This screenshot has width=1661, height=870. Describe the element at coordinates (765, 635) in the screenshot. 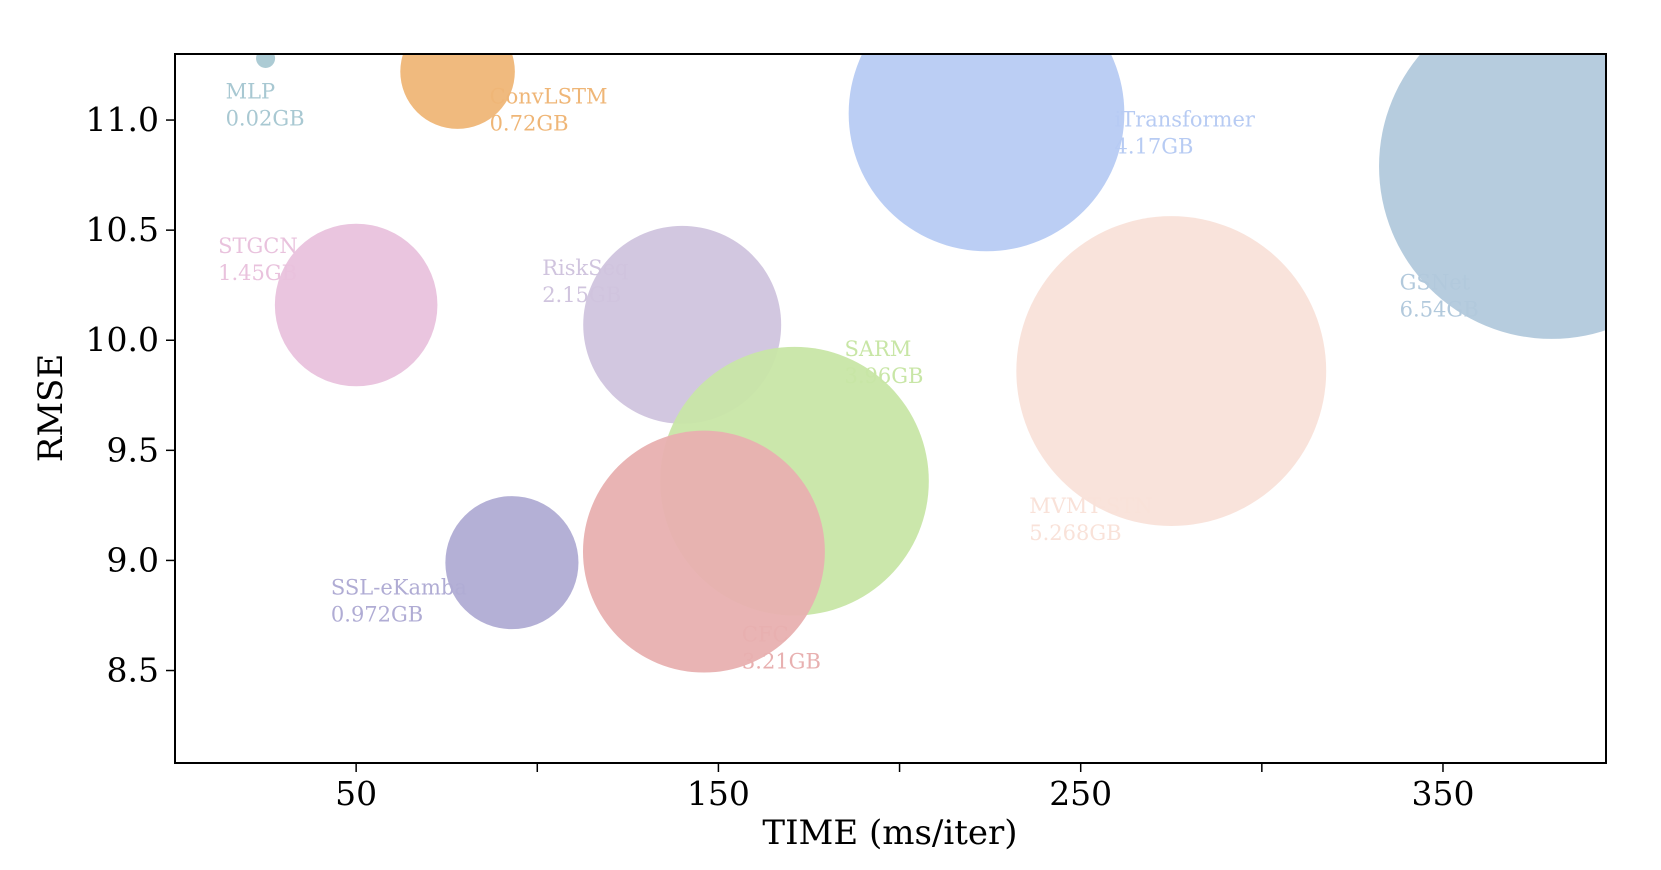

I see `bubble-name-cfc: CFC` at that location.